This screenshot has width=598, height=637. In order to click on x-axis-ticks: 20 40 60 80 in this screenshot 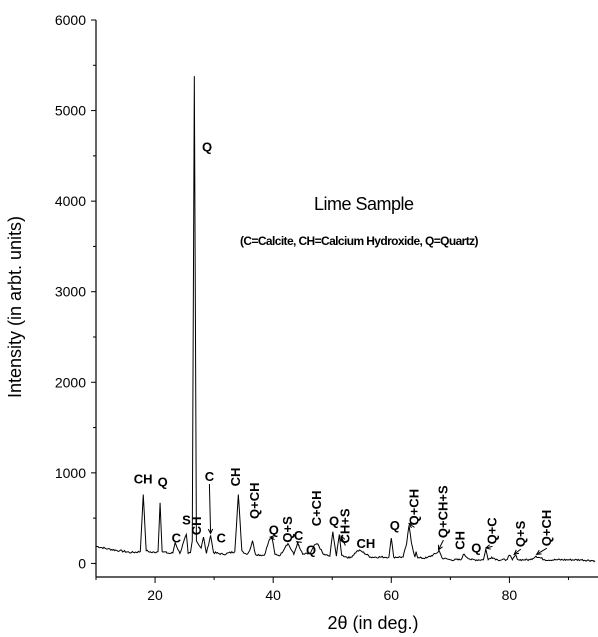, I will do `click(332, 590)`.